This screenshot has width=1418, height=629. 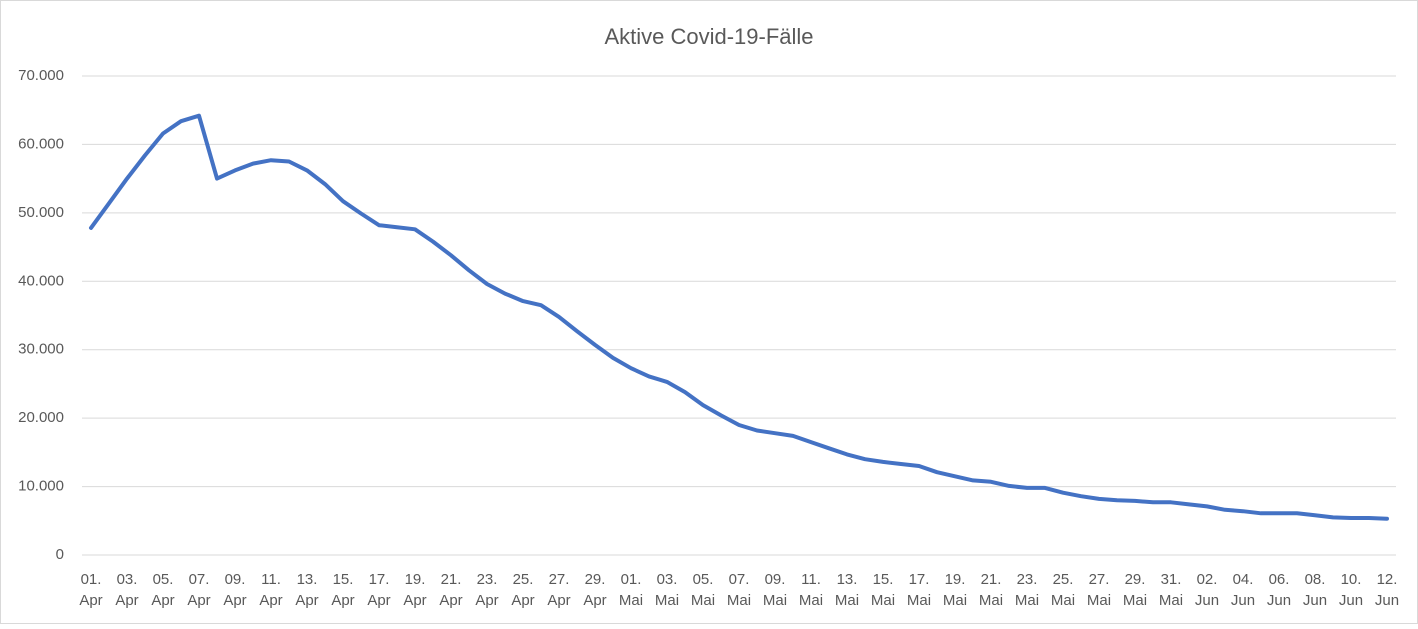 I want to click on x-tick-label: 13. Mai, so click(x=847, y=590).